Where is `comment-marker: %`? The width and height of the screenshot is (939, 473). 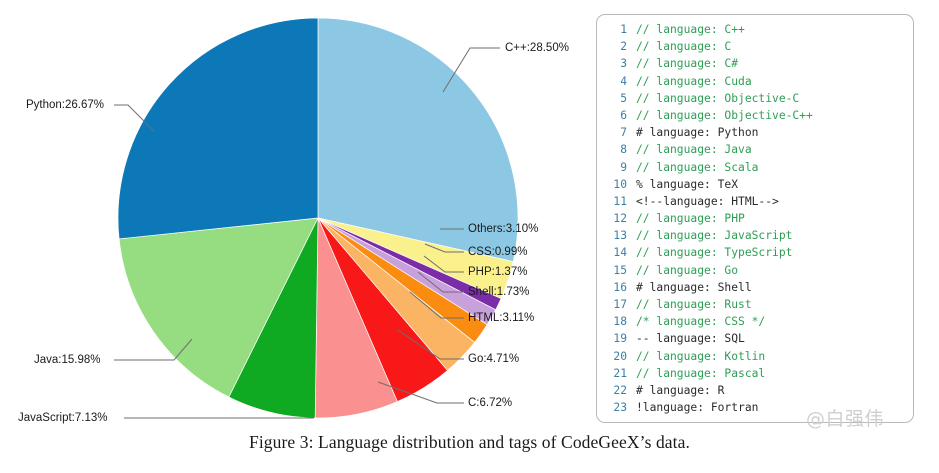
comment-marker: % is located at coordinates (643, 184).